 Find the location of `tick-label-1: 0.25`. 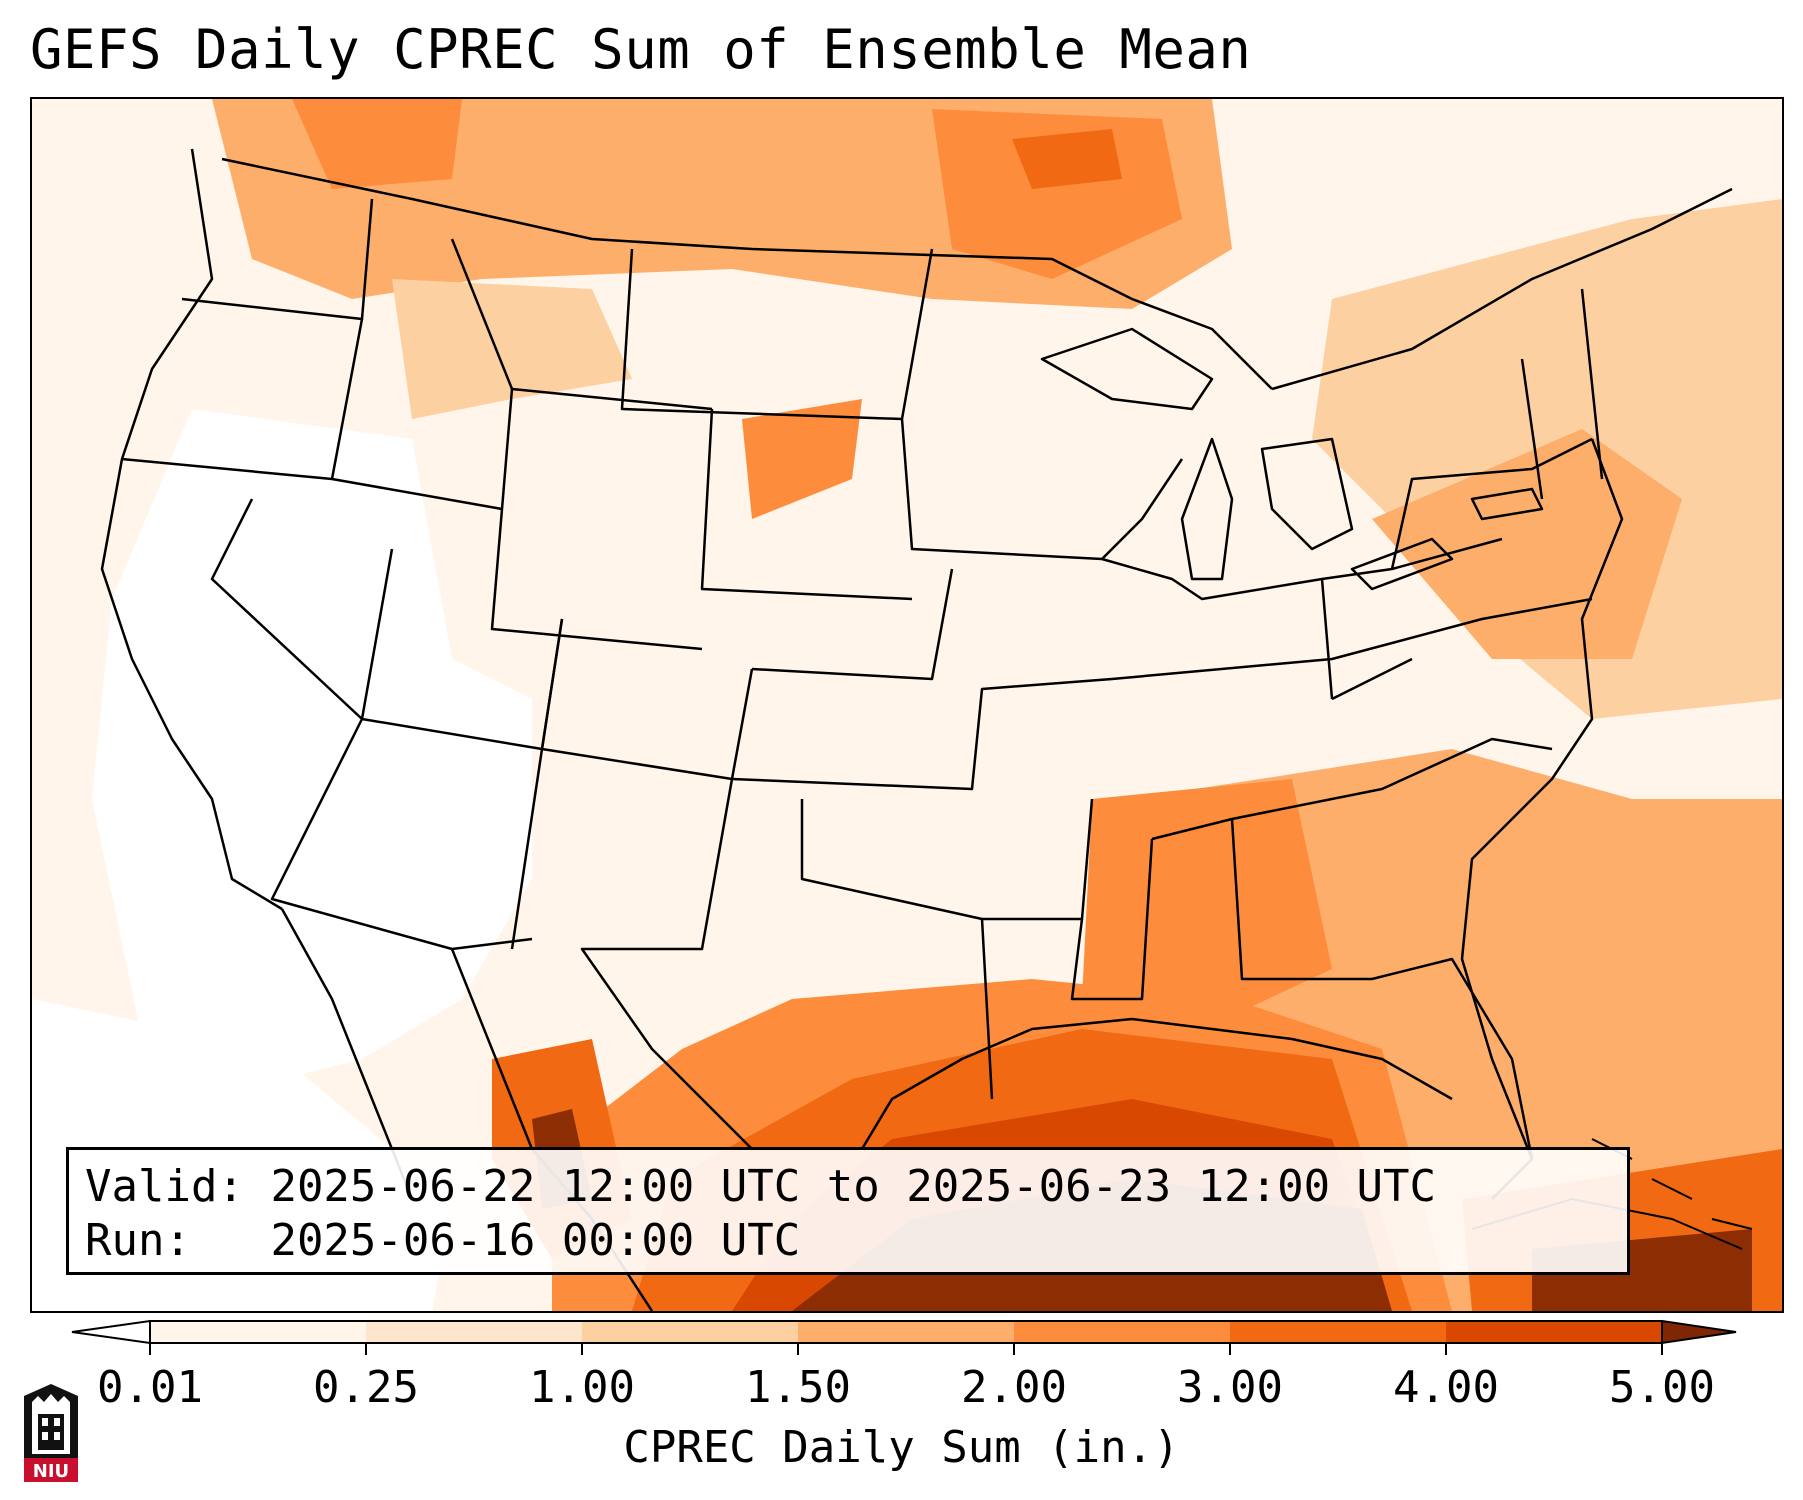

tick-label-1: 0.25 is located at coordinates (366, 1387).